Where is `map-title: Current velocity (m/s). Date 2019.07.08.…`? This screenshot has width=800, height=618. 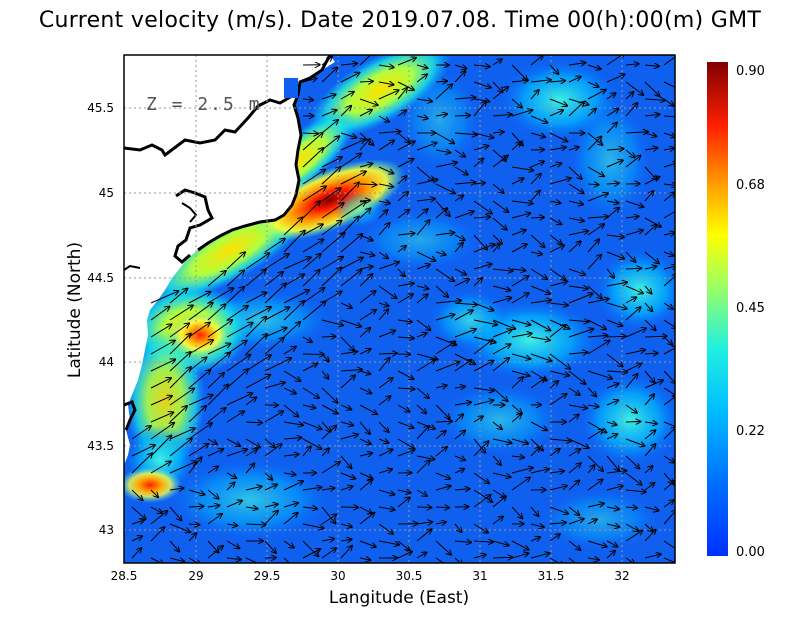
map-title: Current velocity (m/s). Date 2019.07.08.… is located at coordinates (400, 20).